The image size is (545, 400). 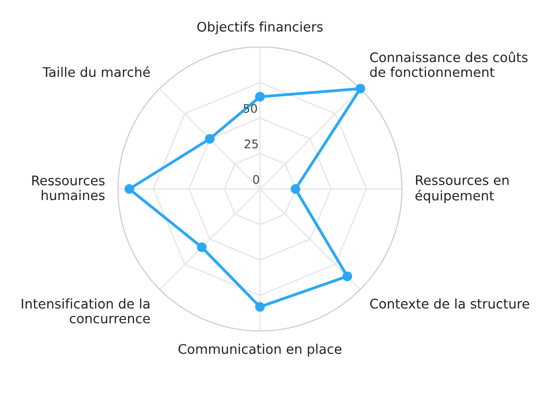 What do you see at coordinates (260, 27) in the screenshot?
I see `spoke-label: Objectifs financiers` at bounding box center [260, 27].